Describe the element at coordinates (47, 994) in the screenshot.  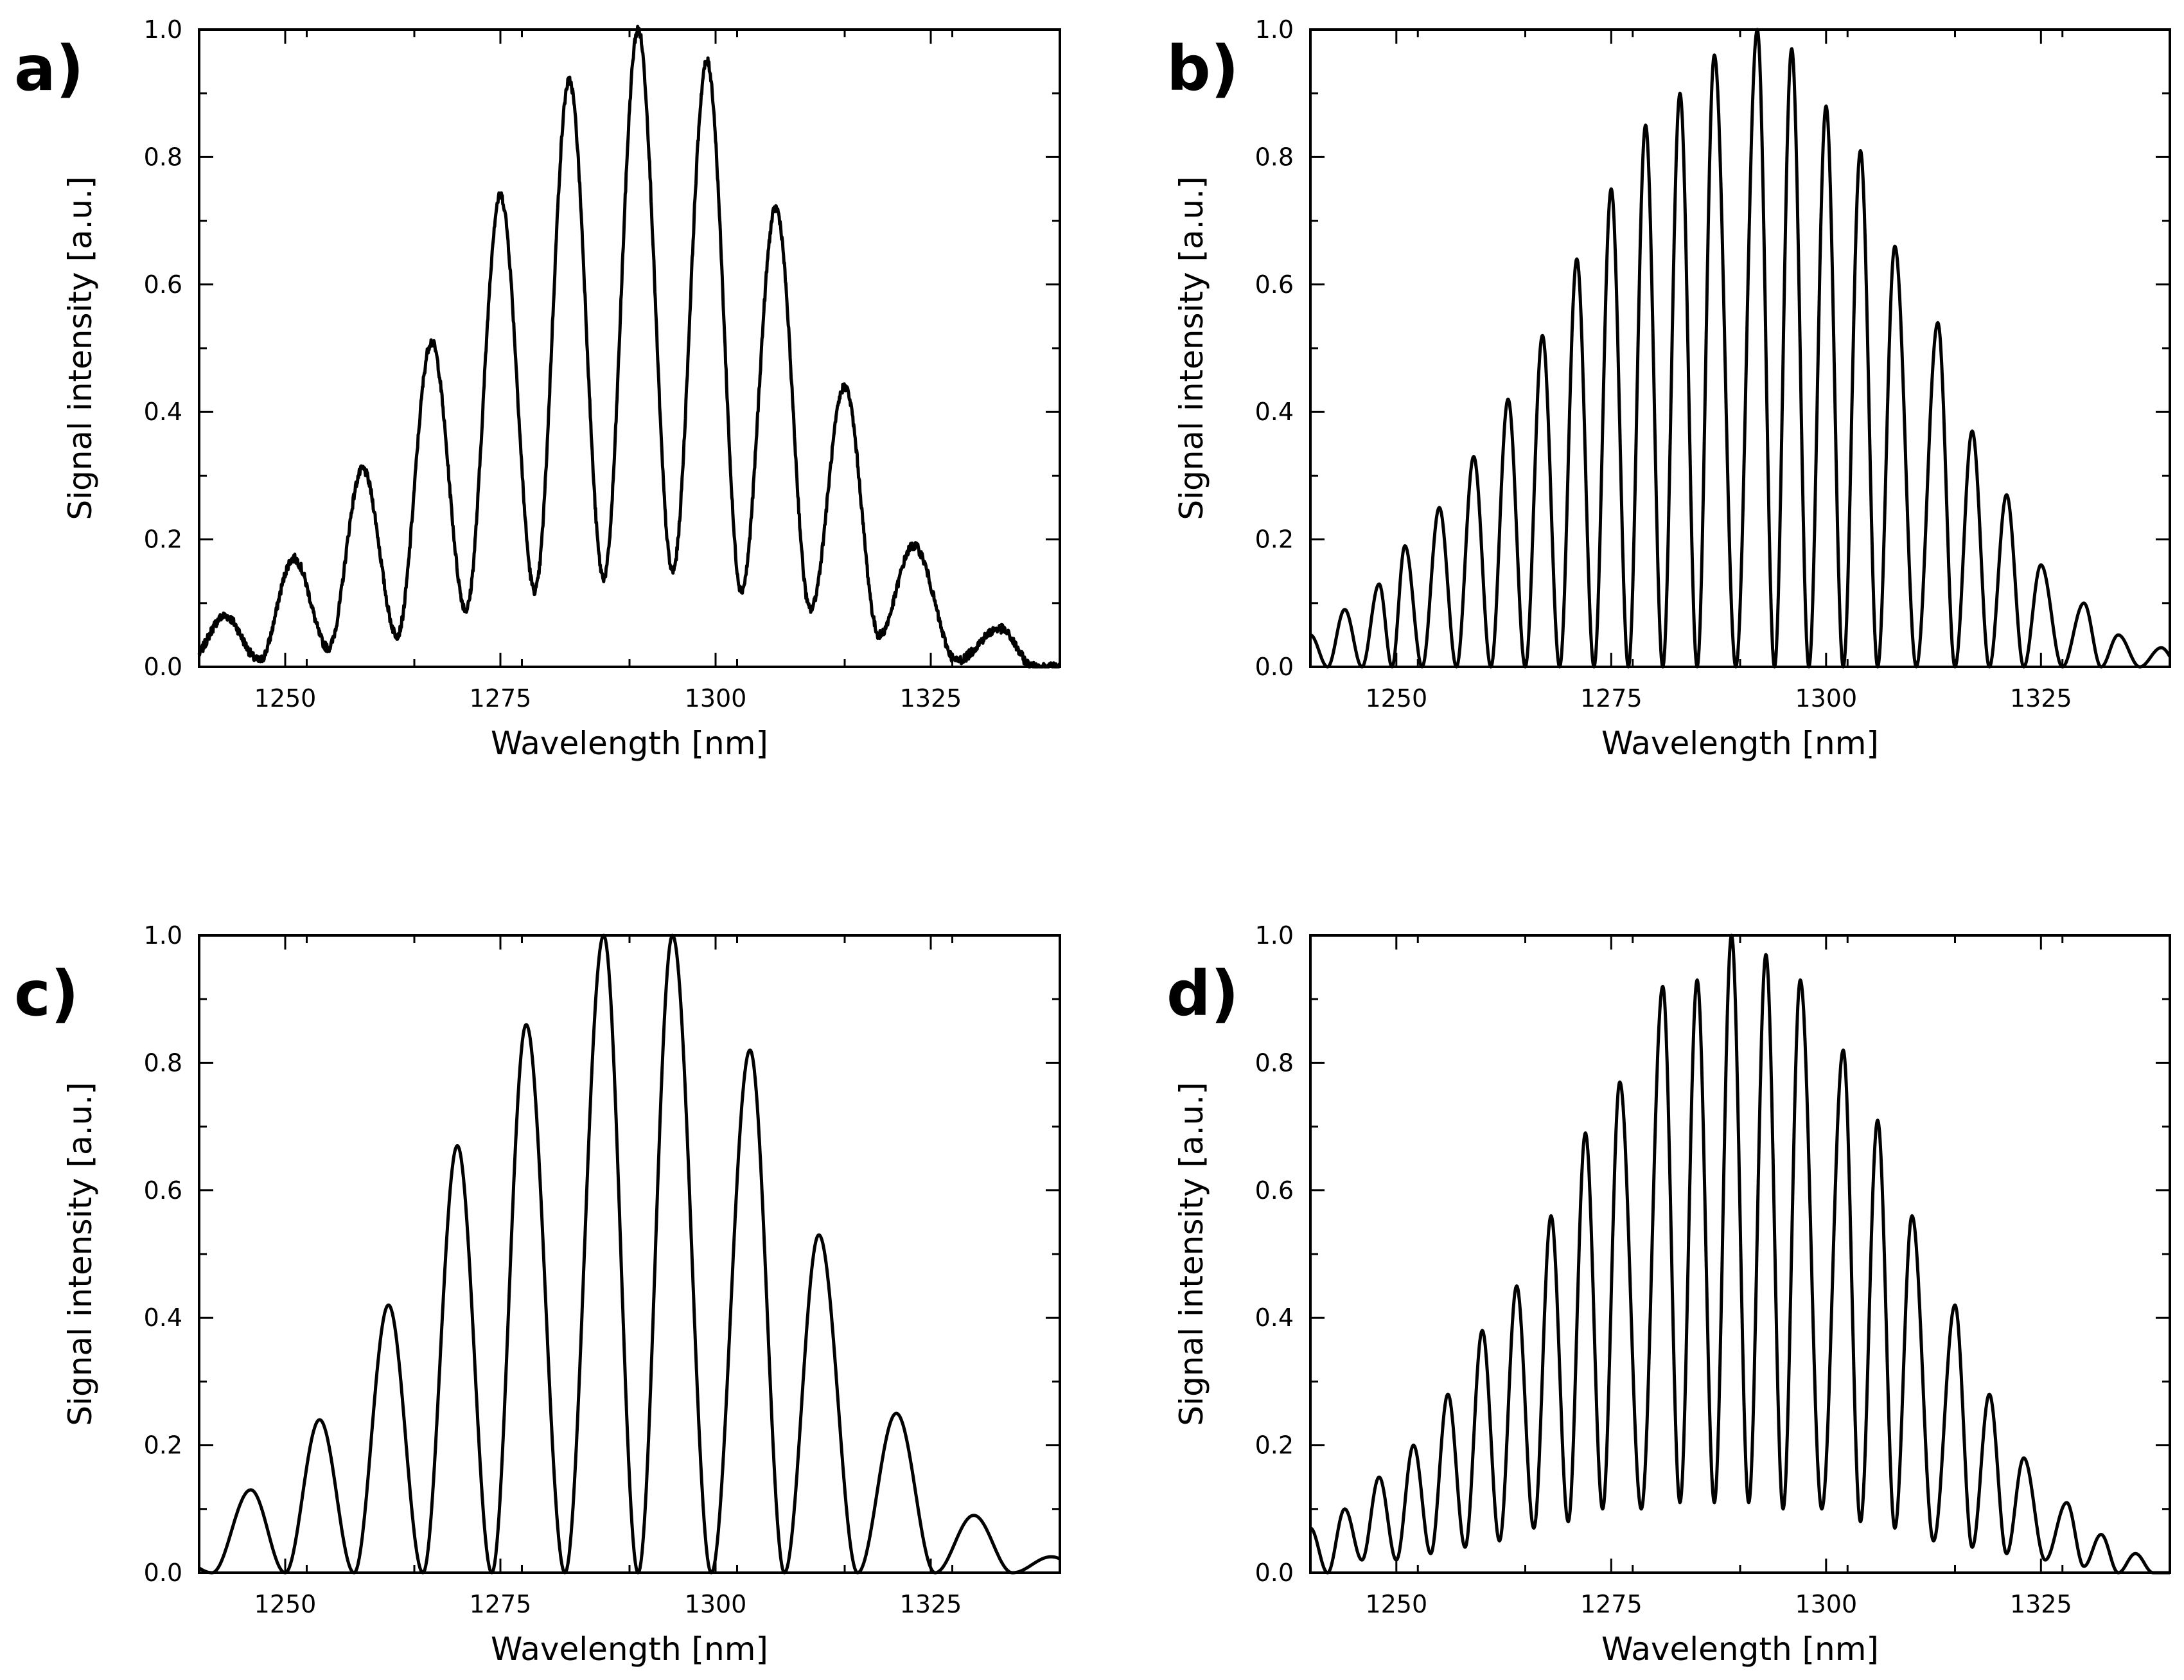
I see `panel-label: c)` at that location.